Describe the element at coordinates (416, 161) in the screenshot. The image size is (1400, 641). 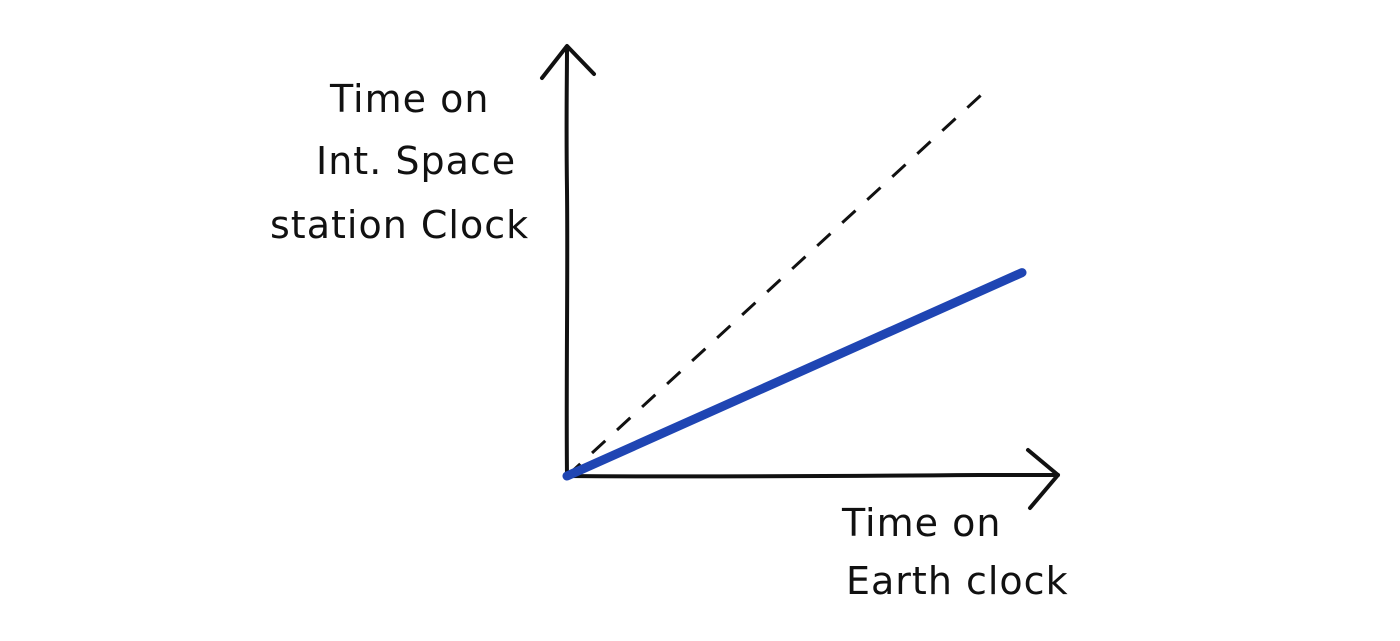
I see `y-axis-label-line-2: Int. Space` at that location.